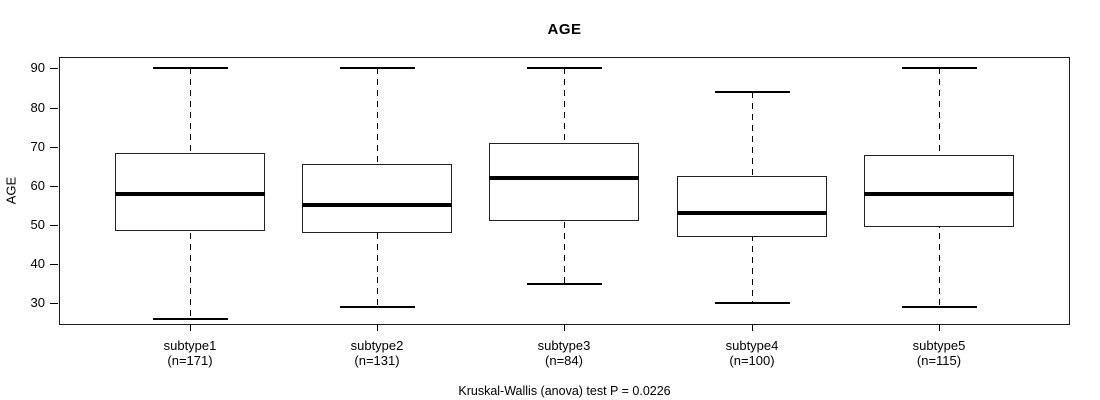 The image size is (1100, 400). What do you see at coordinates (37, 67) in the screenshot?
I see `y-axis-tick-label: 90` at bounding box center [37, 67].